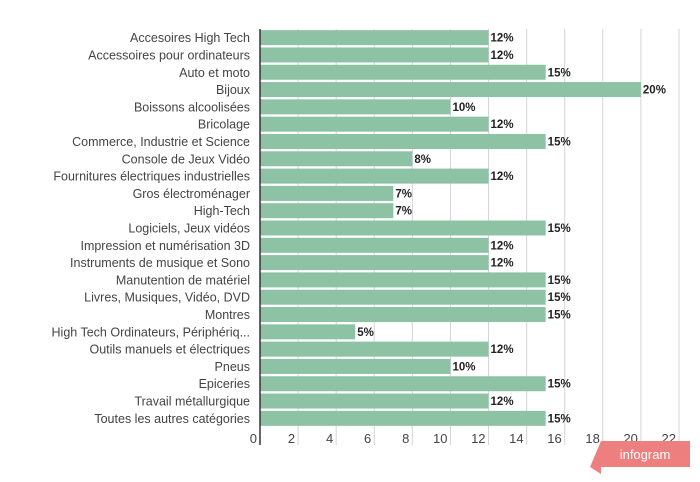  What do you see at coordinates (592, 438) in the screenshot?
I see `x-tick-label: 18` at bounding box center [592, 438].